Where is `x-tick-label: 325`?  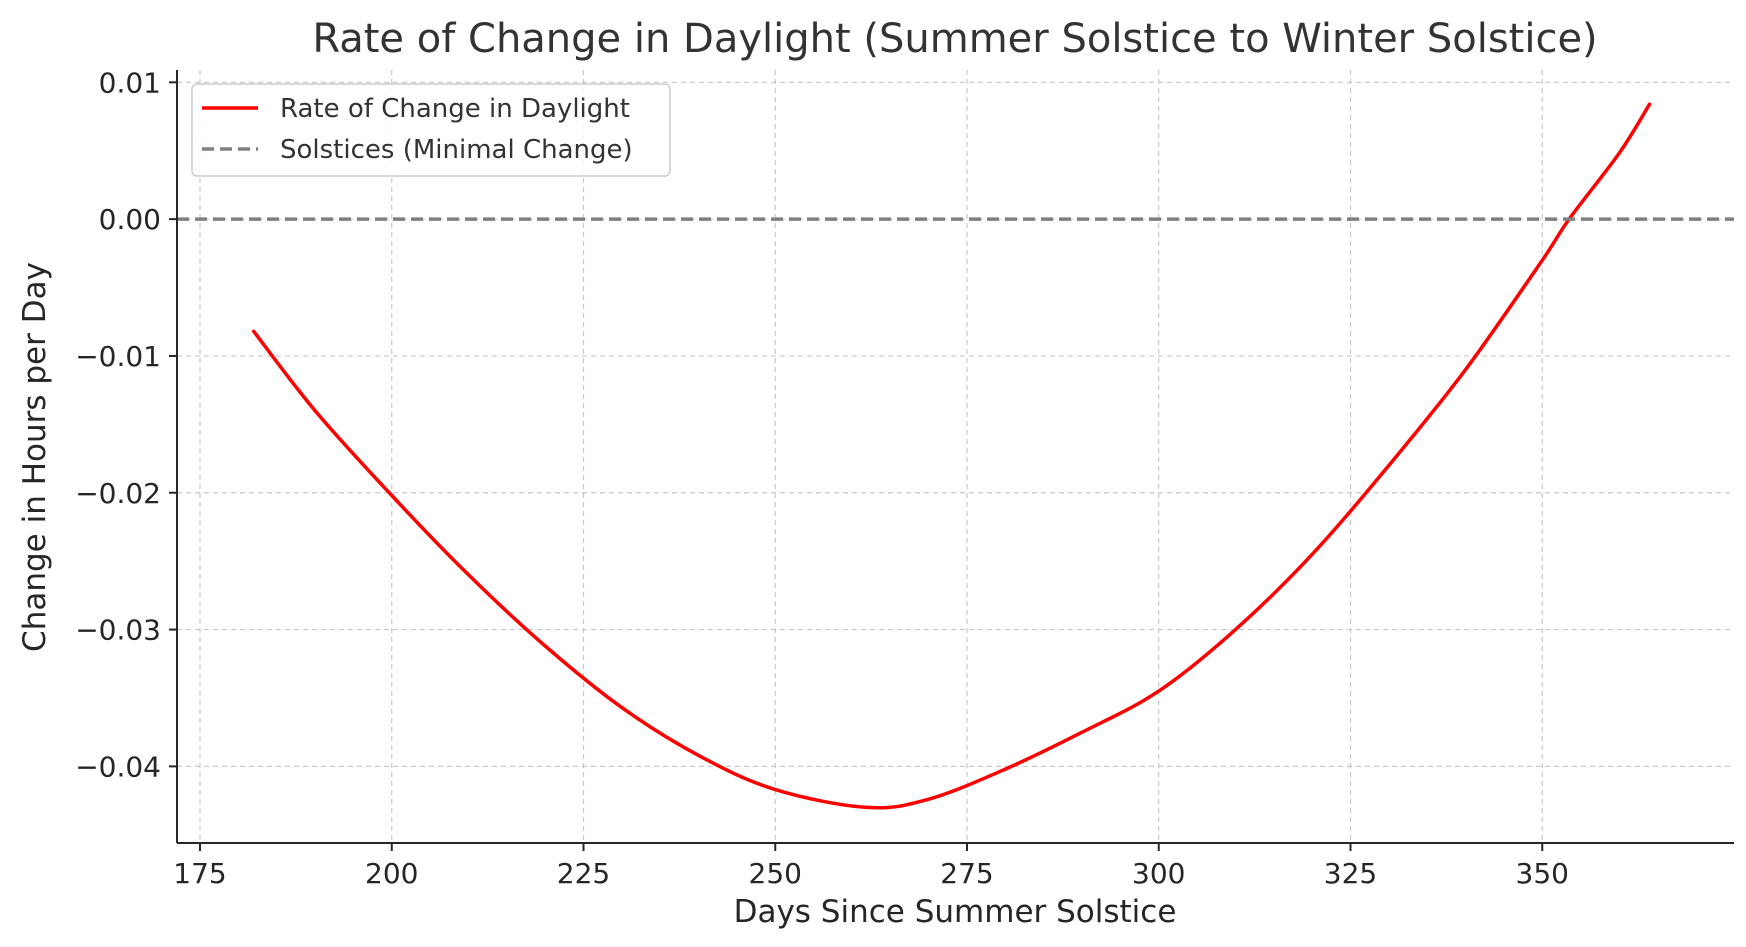 x-tick-label: 325 is located at coordinates (1350, 873).